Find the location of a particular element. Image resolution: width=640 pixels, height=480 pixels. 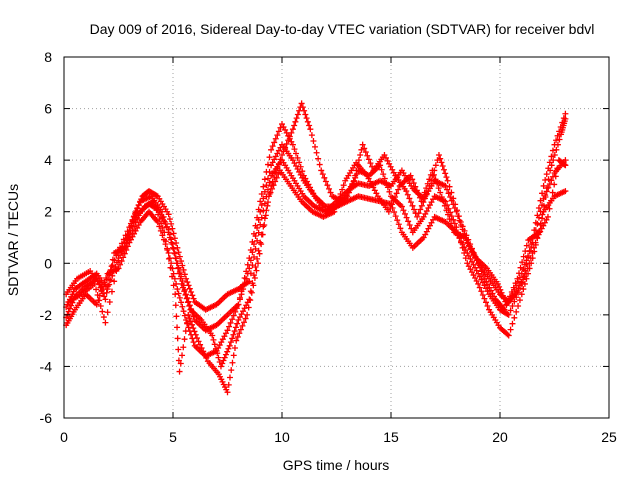

x-tick-label: 10 is located at coordinates (282, 437).